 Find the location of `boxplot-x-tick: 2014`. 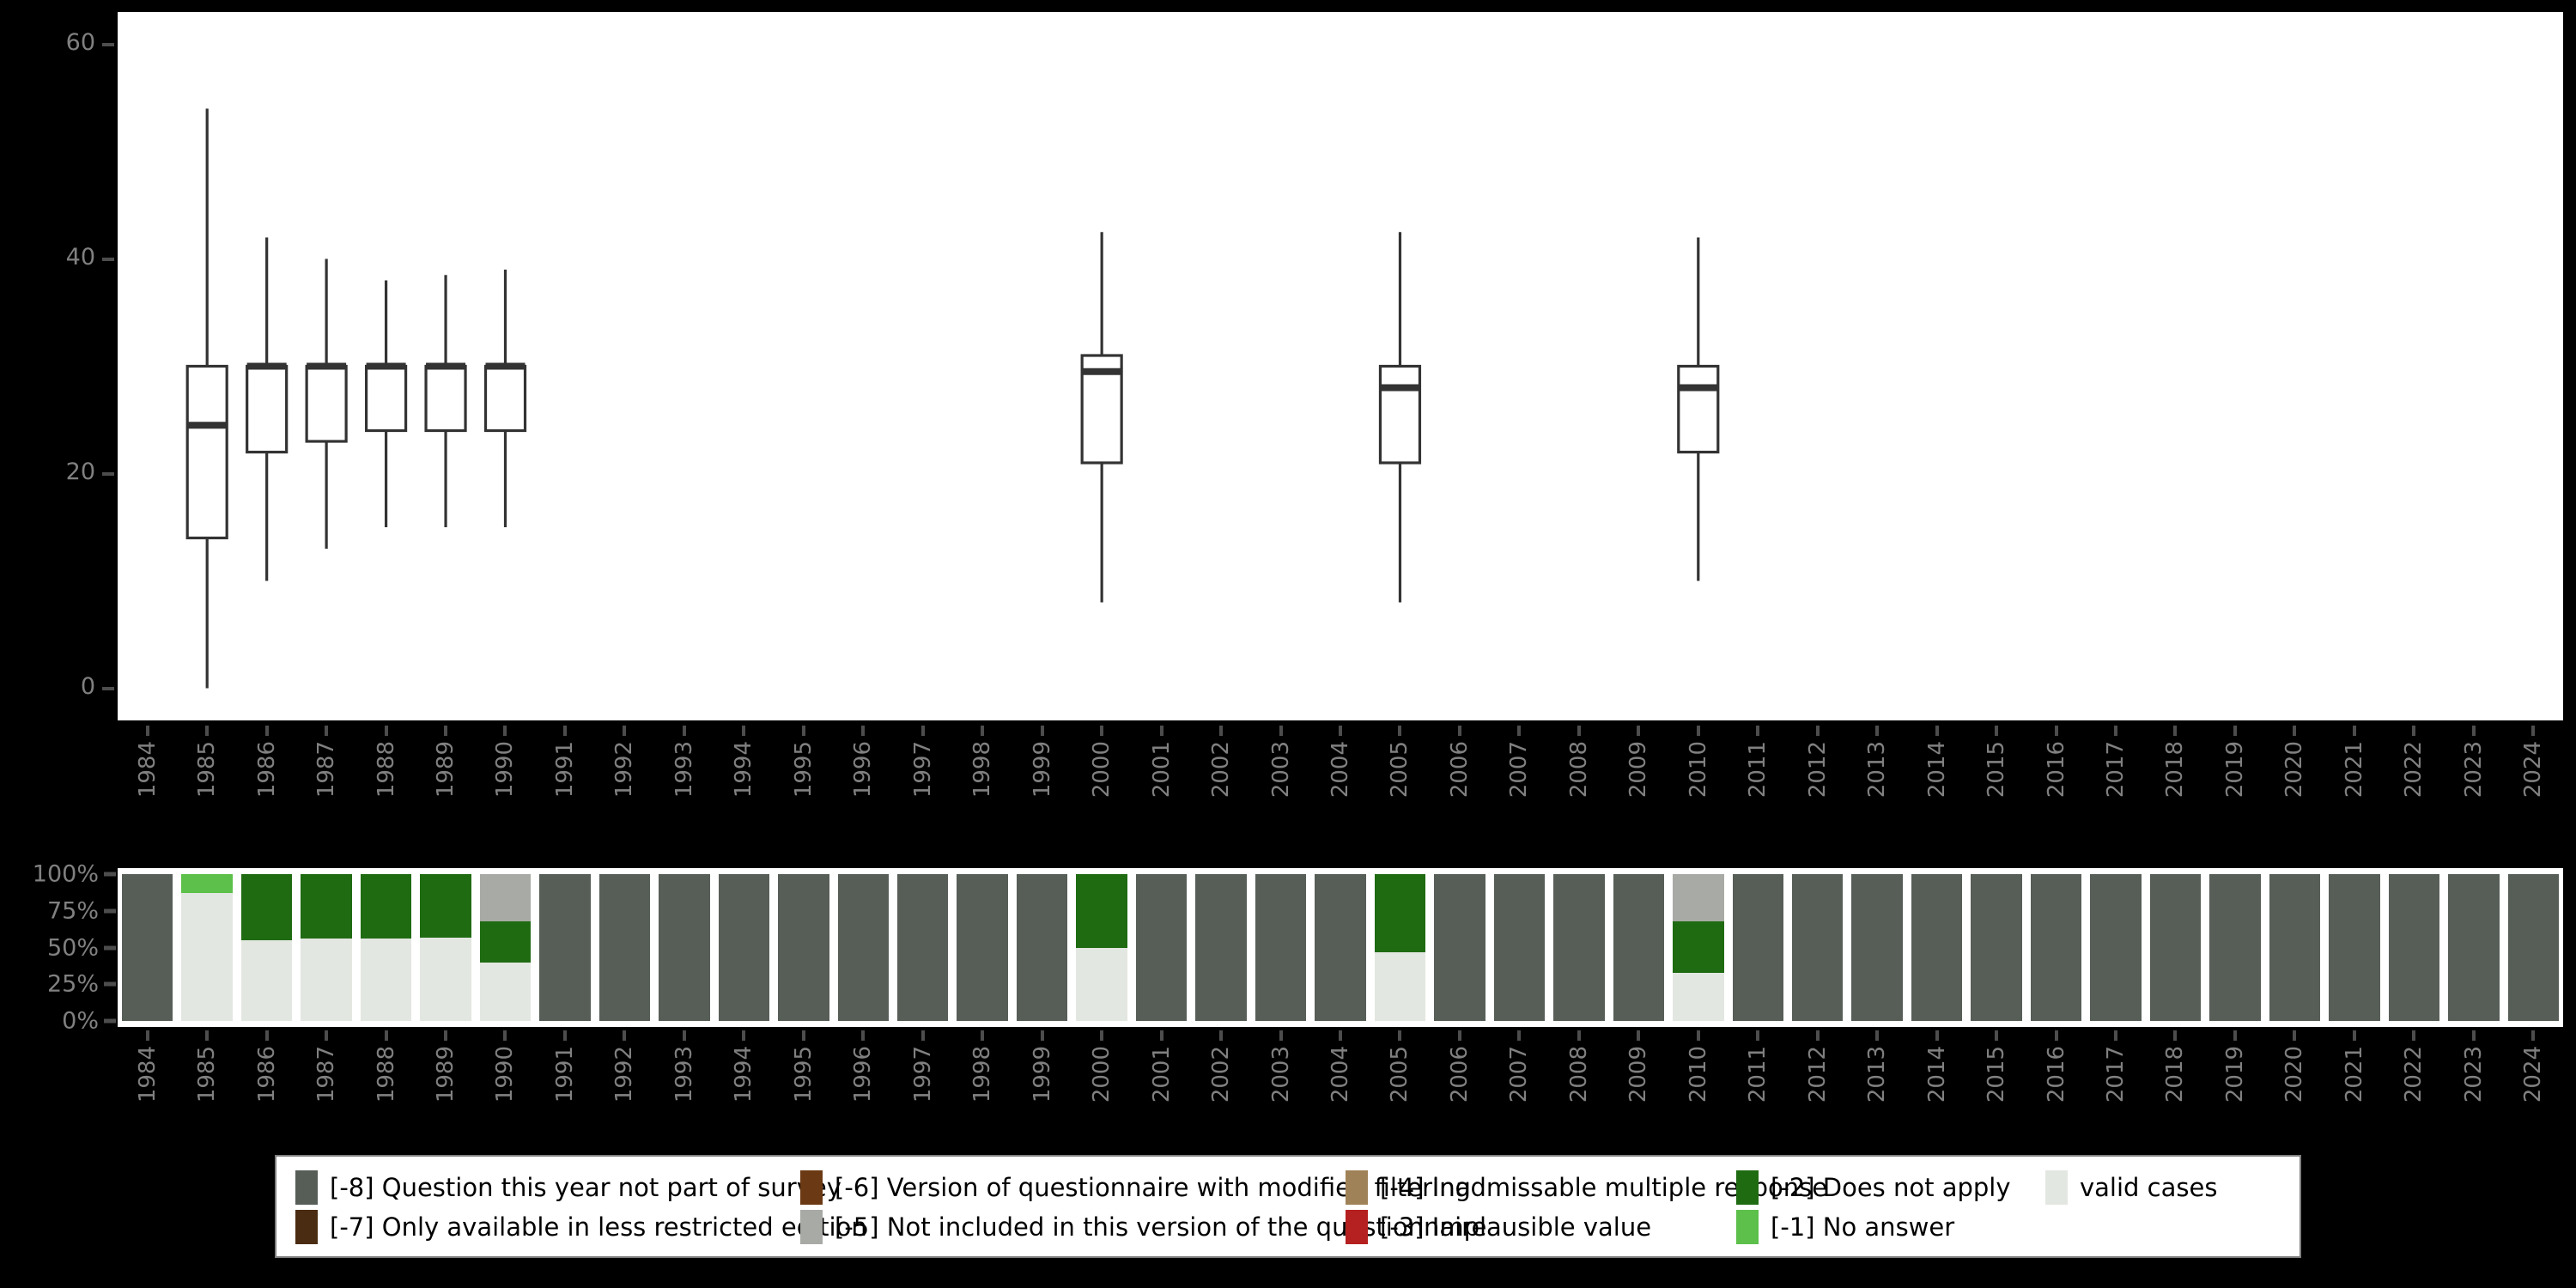

boxplot-x-tick: 2014 is located at coordinates (1937, 764).